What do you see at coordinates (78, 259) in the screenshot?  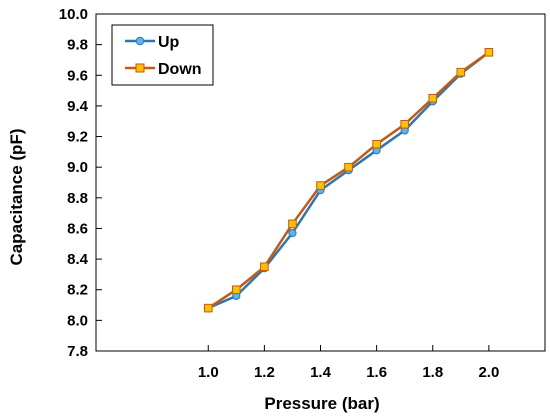 I see `y-tick-label: 8.4` at bounding box center [78, 259].